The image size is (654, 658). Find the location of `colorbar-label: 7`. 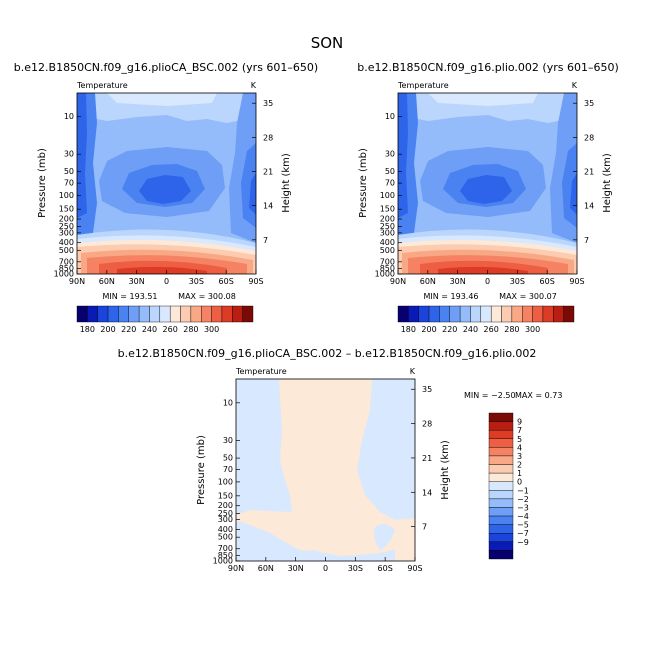

colorbar-label: 7 is located at coordinates (519, 430).